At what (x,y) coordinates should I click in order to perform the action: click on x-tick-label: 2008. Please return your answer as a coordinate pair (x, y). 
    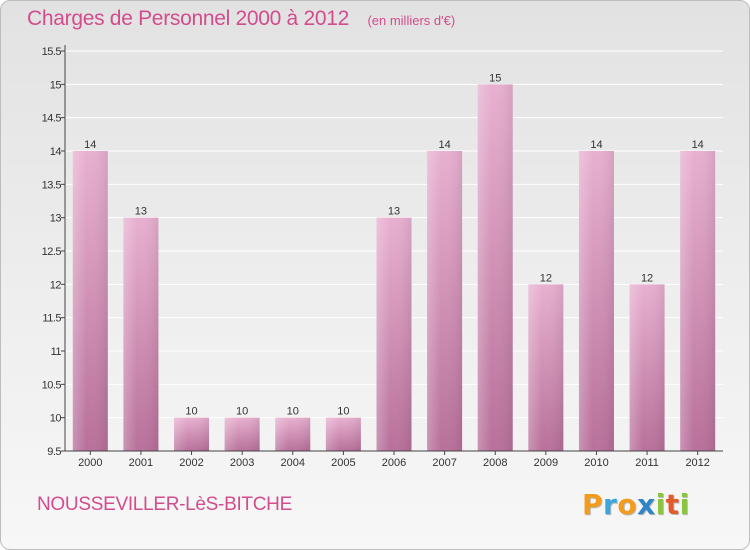
    Looking at the image, I should click on (495, 463).